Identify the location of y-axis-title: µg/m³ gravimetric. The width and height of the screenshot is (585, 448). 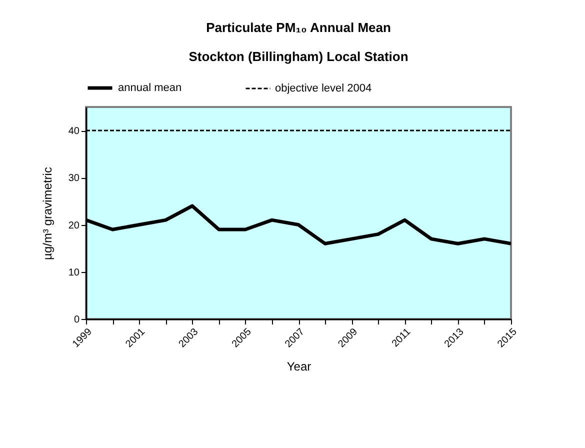
(47, 213).